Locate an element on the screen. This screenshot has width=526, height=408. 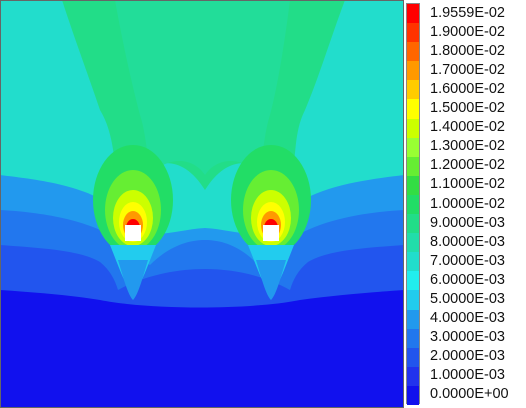
legend-label: 7.0000E-03 is located at coordinates (467, 260).